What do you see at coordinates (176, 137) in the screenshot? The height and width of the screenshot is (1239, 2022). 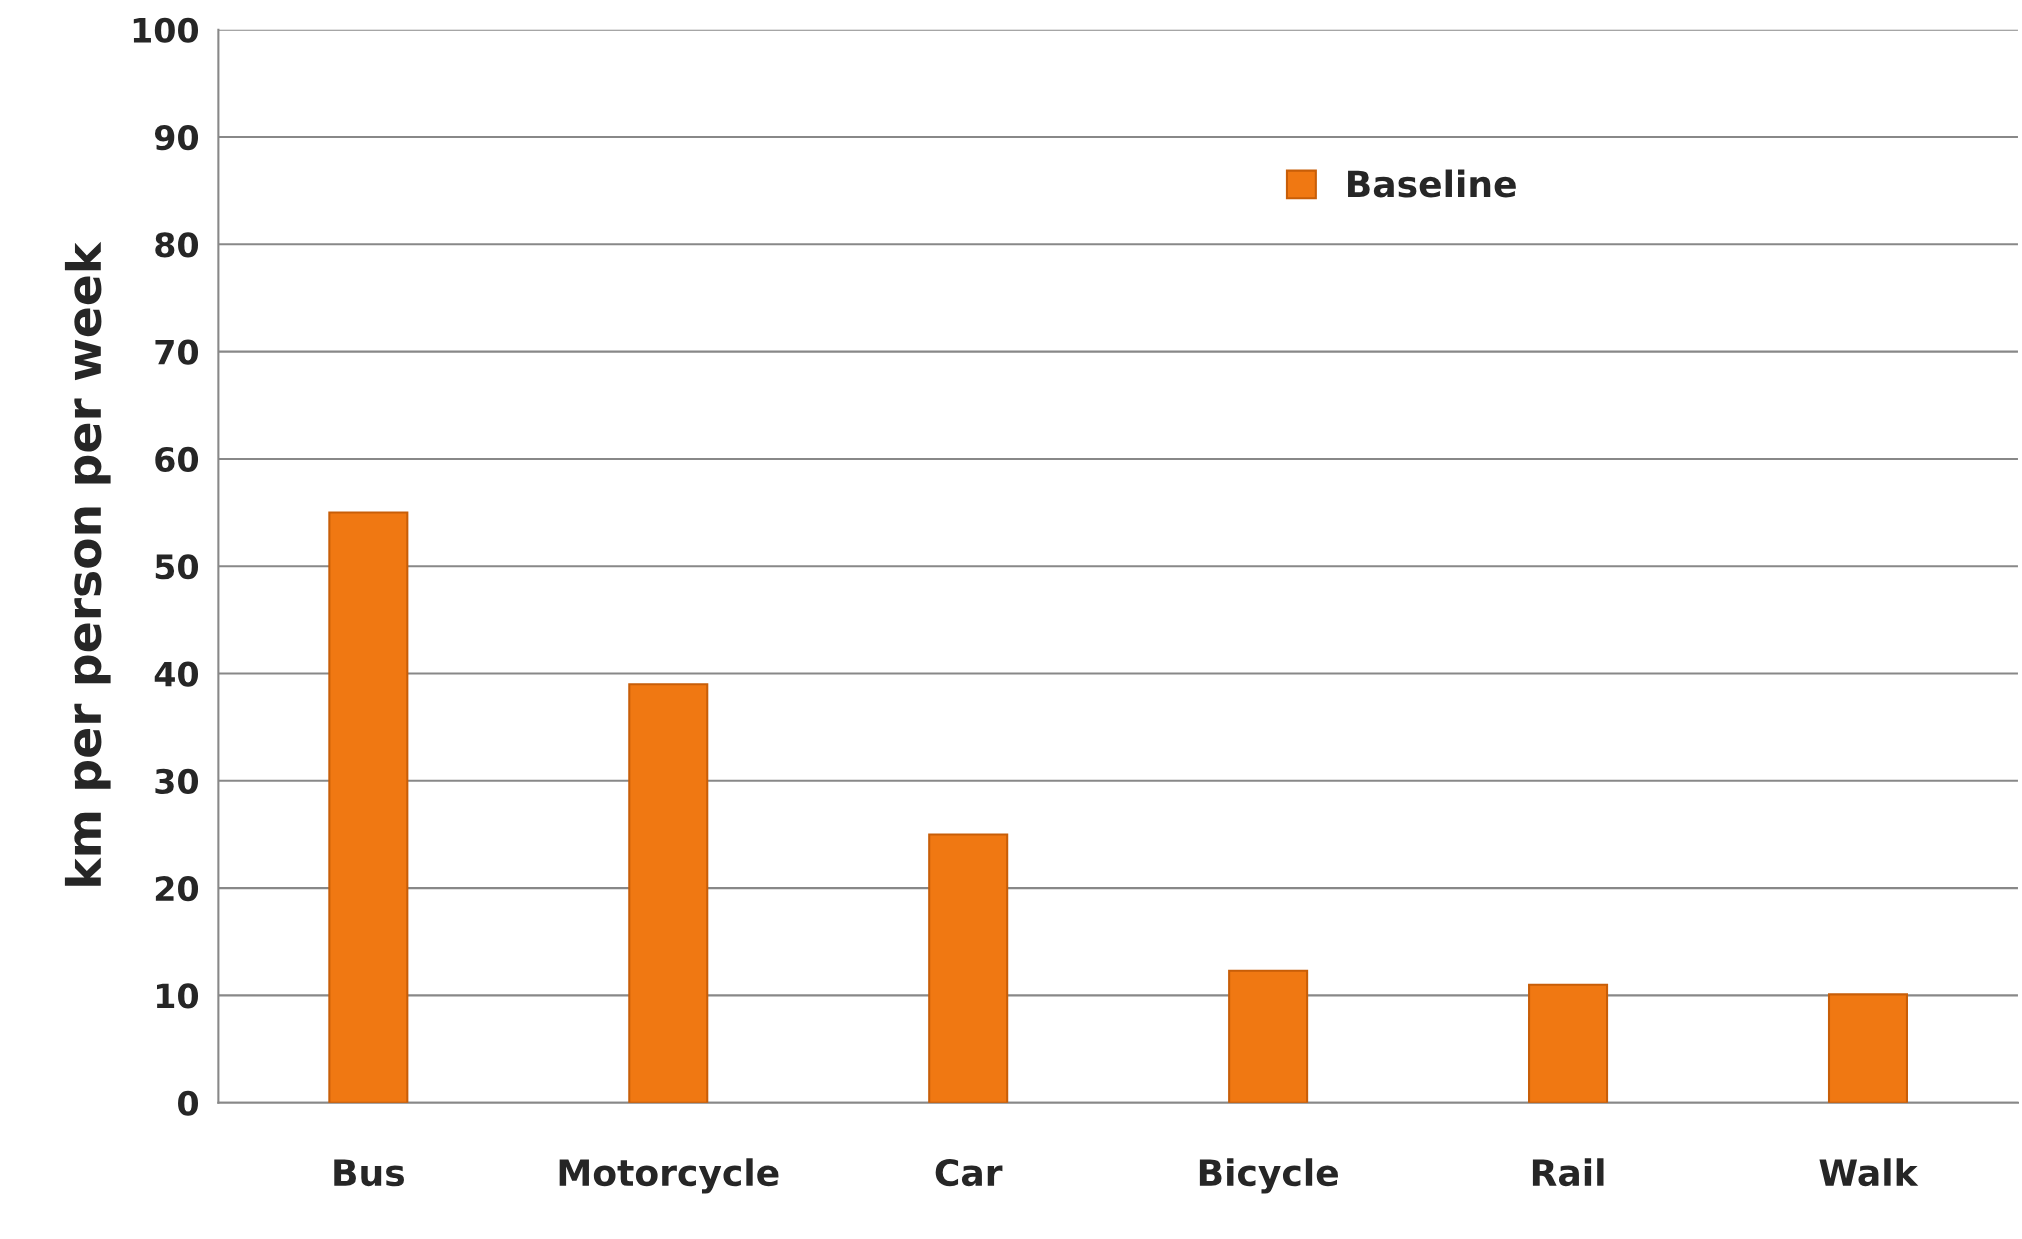 I see `y-tick-label: 90` at bounding box center [176, 137].